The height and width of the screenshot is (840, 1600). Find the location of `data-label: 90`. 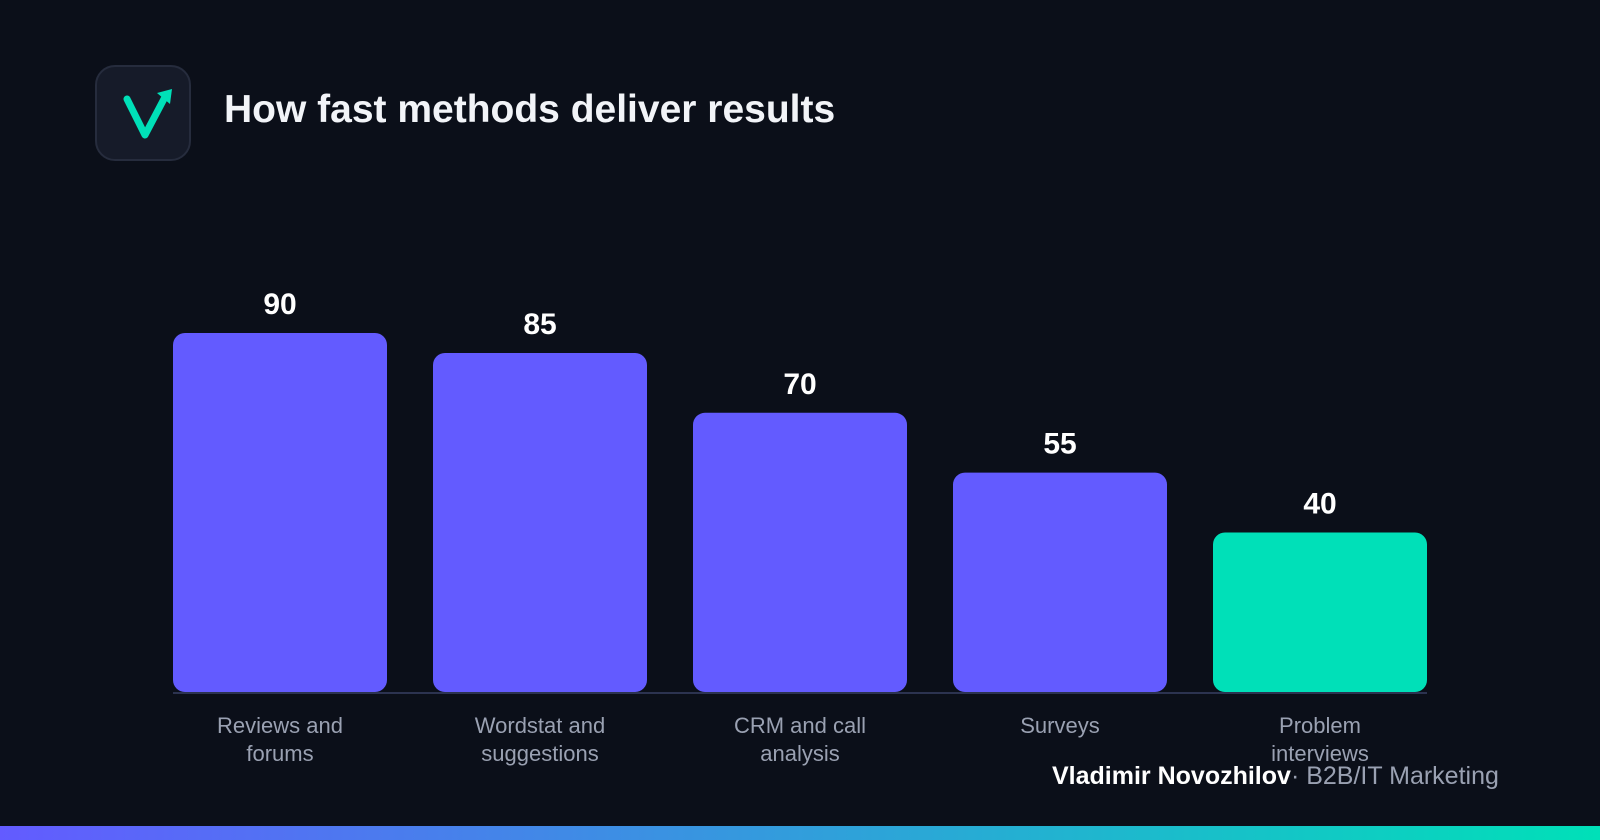

data-label: 90 is located at coordinates (279, 304).